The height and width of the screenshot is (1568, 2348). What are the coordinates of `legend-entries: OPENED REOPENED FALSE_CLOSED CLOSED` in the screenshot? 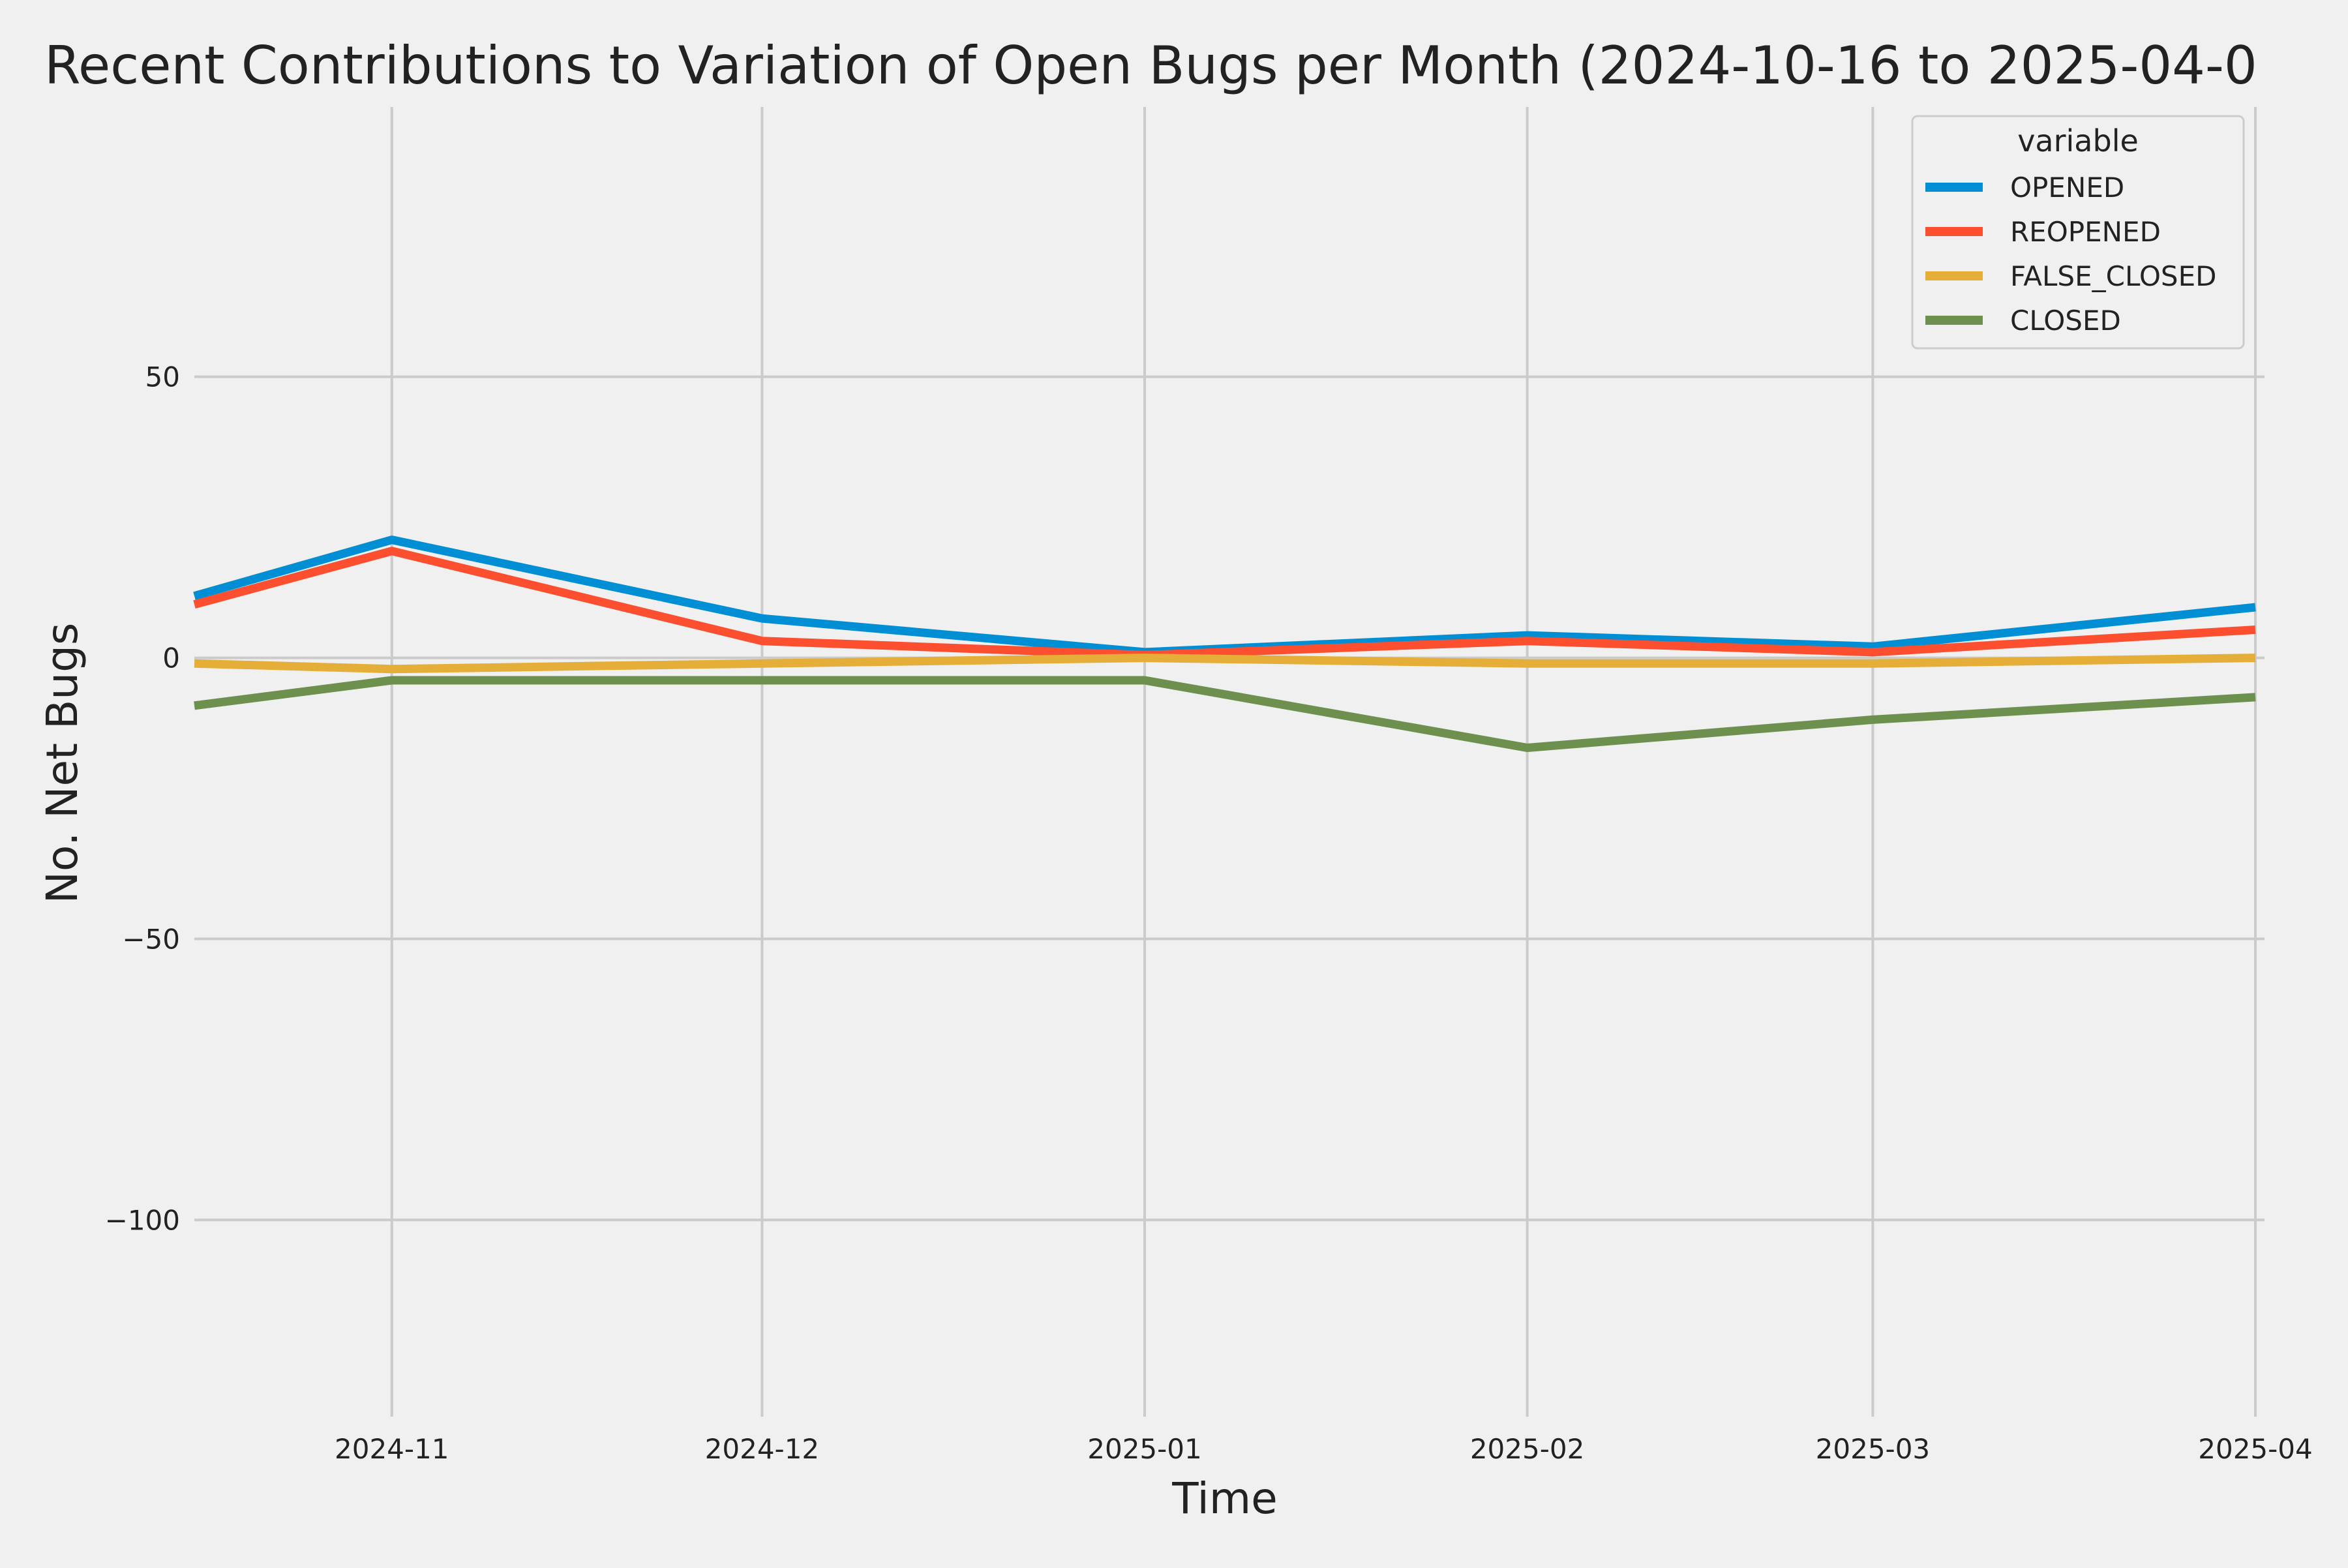 It's located at (2071, 254).